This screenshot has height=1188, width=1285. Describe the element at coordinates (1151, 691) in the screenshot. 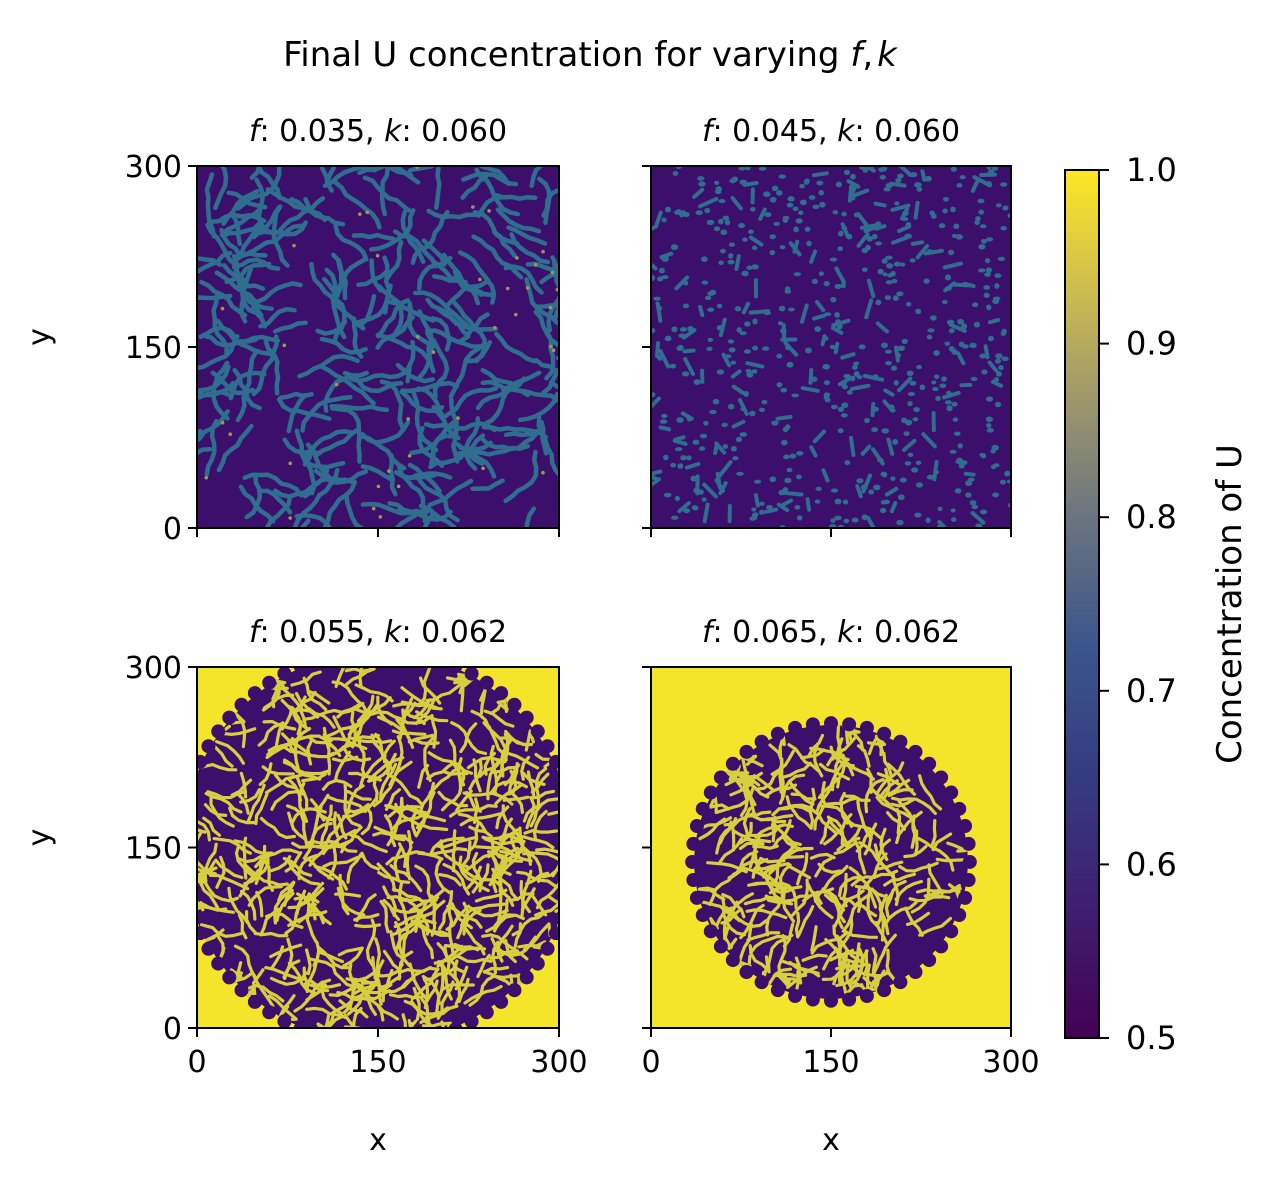

I see `colorbar-tick-label: 0.7` at that location.